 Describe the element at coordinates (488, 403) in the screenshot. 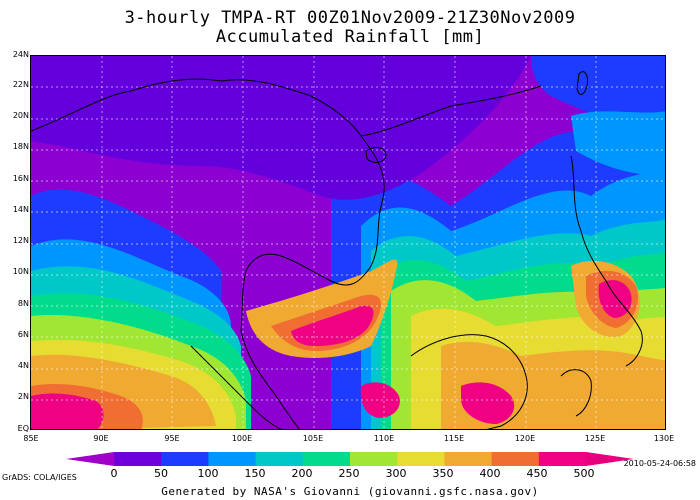

I see `field-magenta-southeast` at that location.